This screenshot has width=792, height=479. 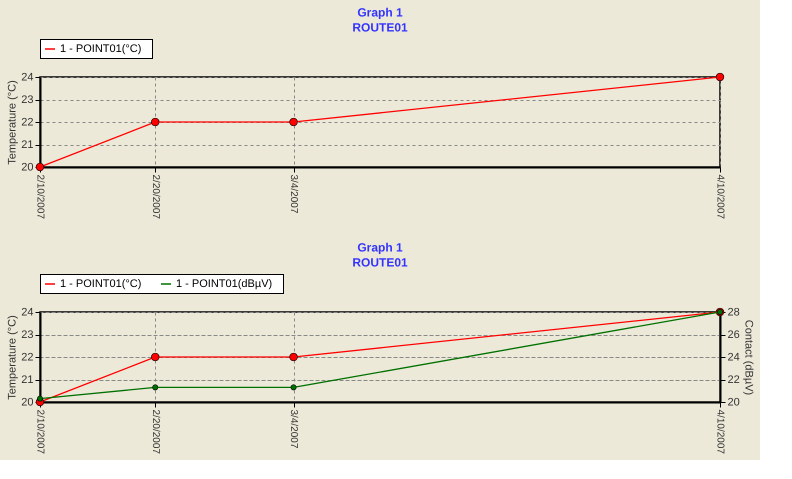 I want to click on y2-tick-label: 22, so click(x=734, y=380).